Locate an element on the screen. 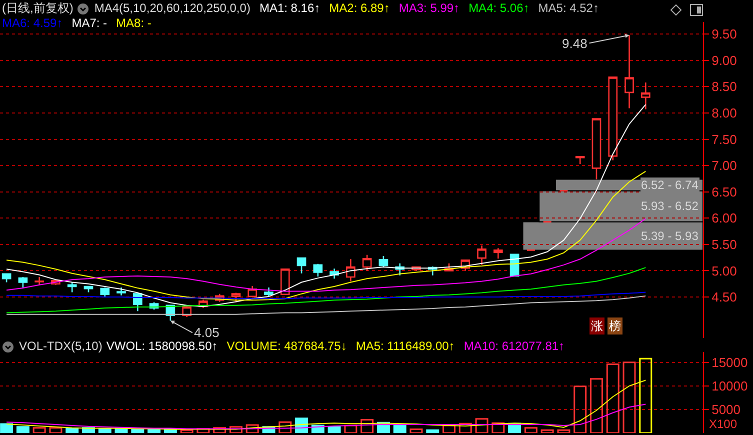 Image resolution: width=753 pixels, height=435 pixels. text: MA10: 612077.81↑ is located at coordinates (514, 346).